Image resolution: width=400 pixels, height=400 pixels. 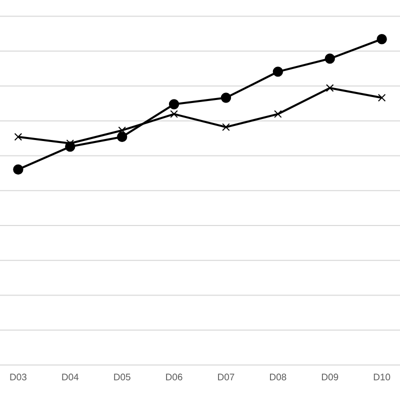 What do you see at coordinates (174, 377) in the screenshot?
I see `x-tick-label: D06` at bounding box center [174, 377].